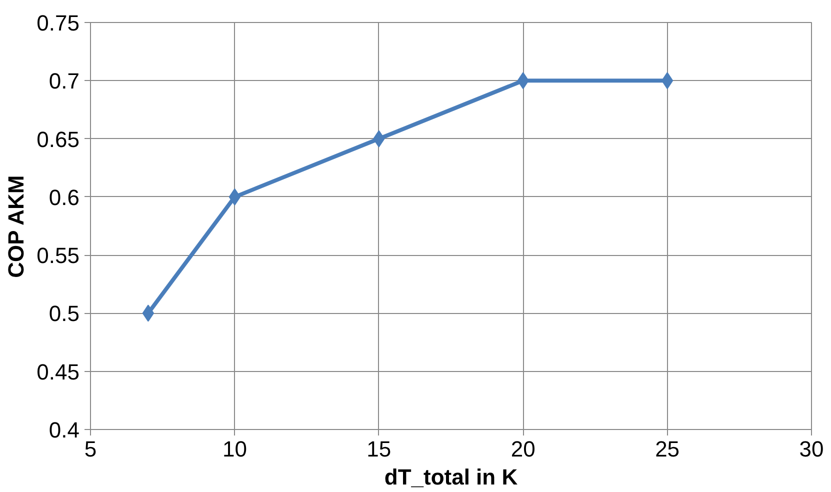 Image resolution: width=831 pixels, height=492 pixels. What do you see at coordinates (64, 197) in the screenshot?
I see `y-tick-label: 0.6` at bounding box center [64, 197].